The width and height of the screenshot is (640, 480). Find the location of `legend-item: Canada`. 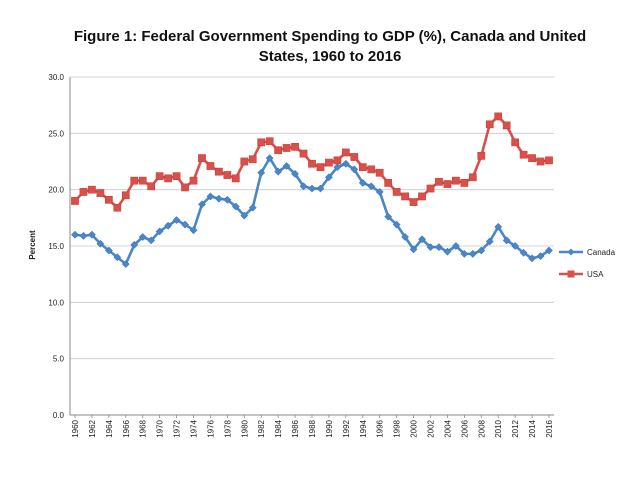

legend-item: Canada is located at coordinates (587, 252).